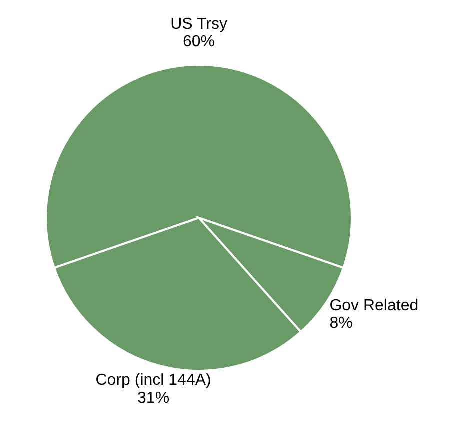  Describe the element at coordinates (154, 381) in the screenshot. I see `slice-label: Corp (incl 144A)` at that location.